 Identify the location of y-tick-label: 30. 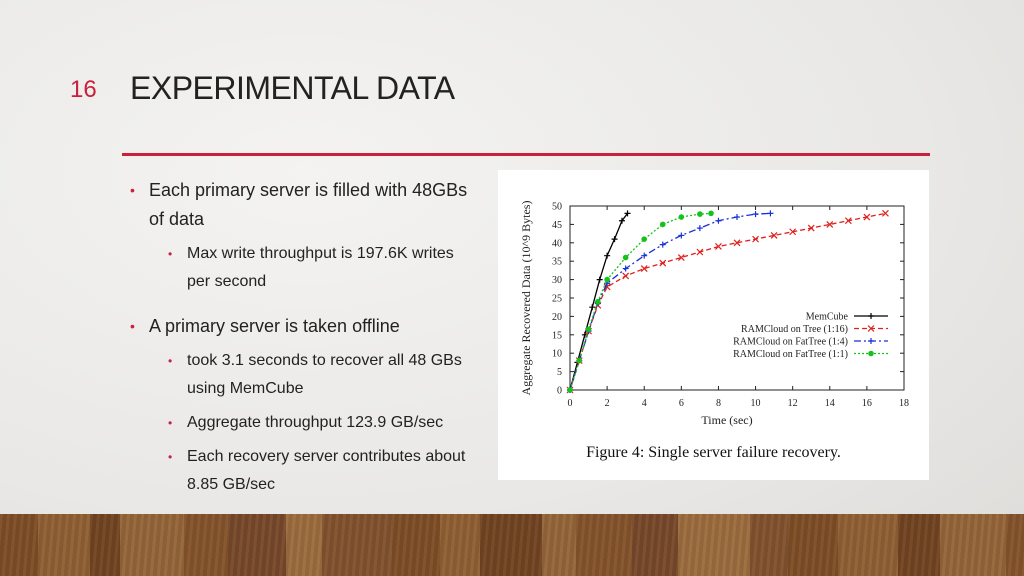
(557, 280).